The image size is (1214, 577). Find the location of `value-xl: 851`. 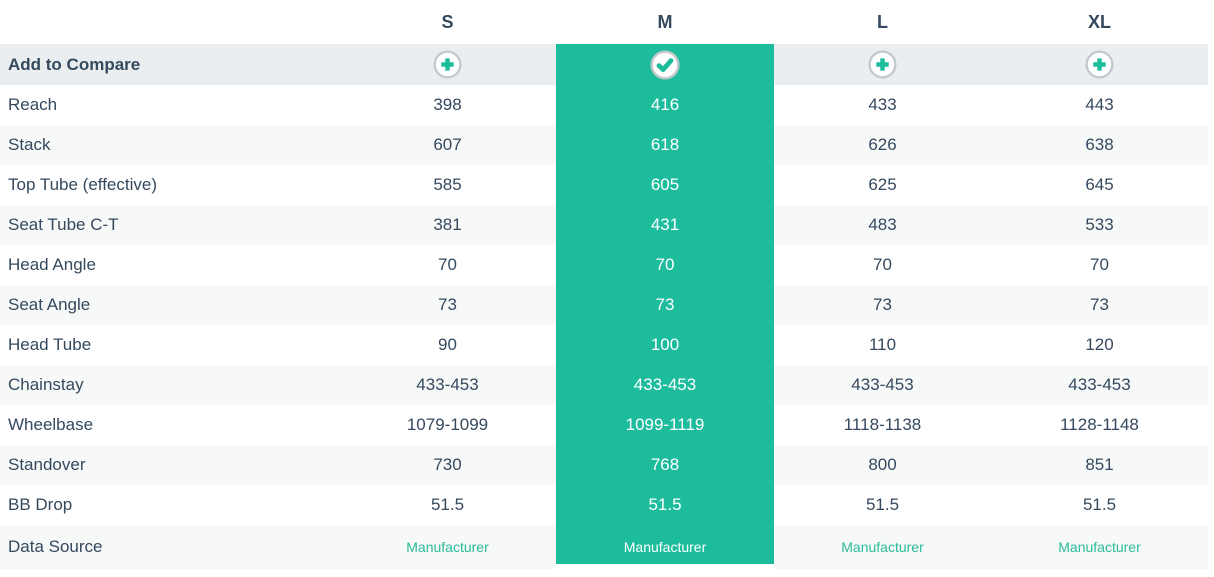

value-xl: 851 is located at coordinates (1099, 464).